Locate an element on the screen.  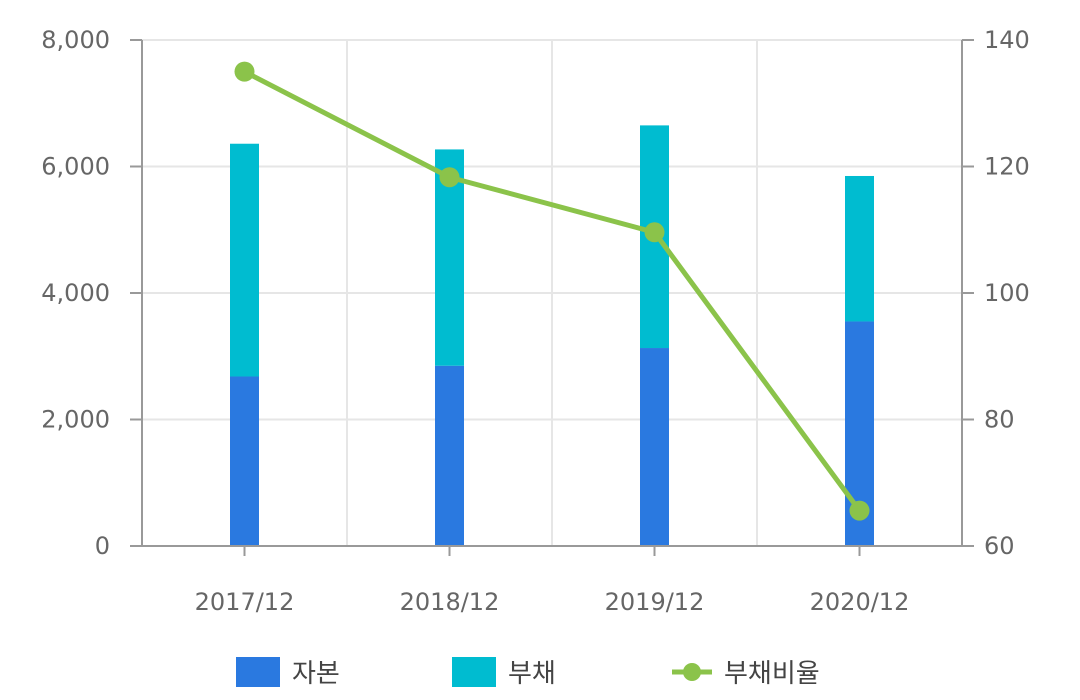
bar-자본-2019/12 is located at coordinates (654, 447).